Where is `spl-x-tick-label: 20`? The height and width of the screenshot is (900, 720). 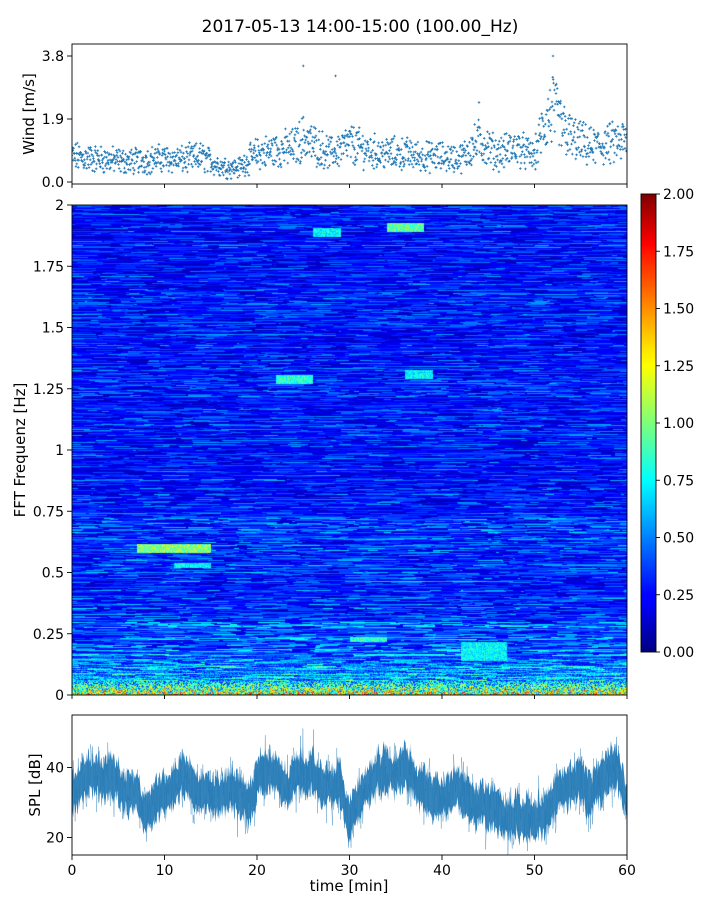 spl-x-tick-label: 20 is located at coordinates (257, 871).